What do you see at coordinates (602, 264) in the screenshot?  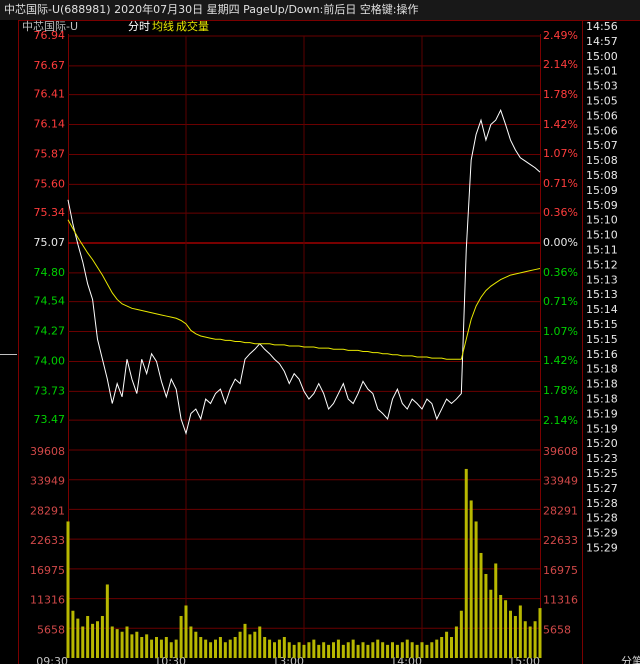 I see `trade-time: 15:12` at bounding box center [602, 264].